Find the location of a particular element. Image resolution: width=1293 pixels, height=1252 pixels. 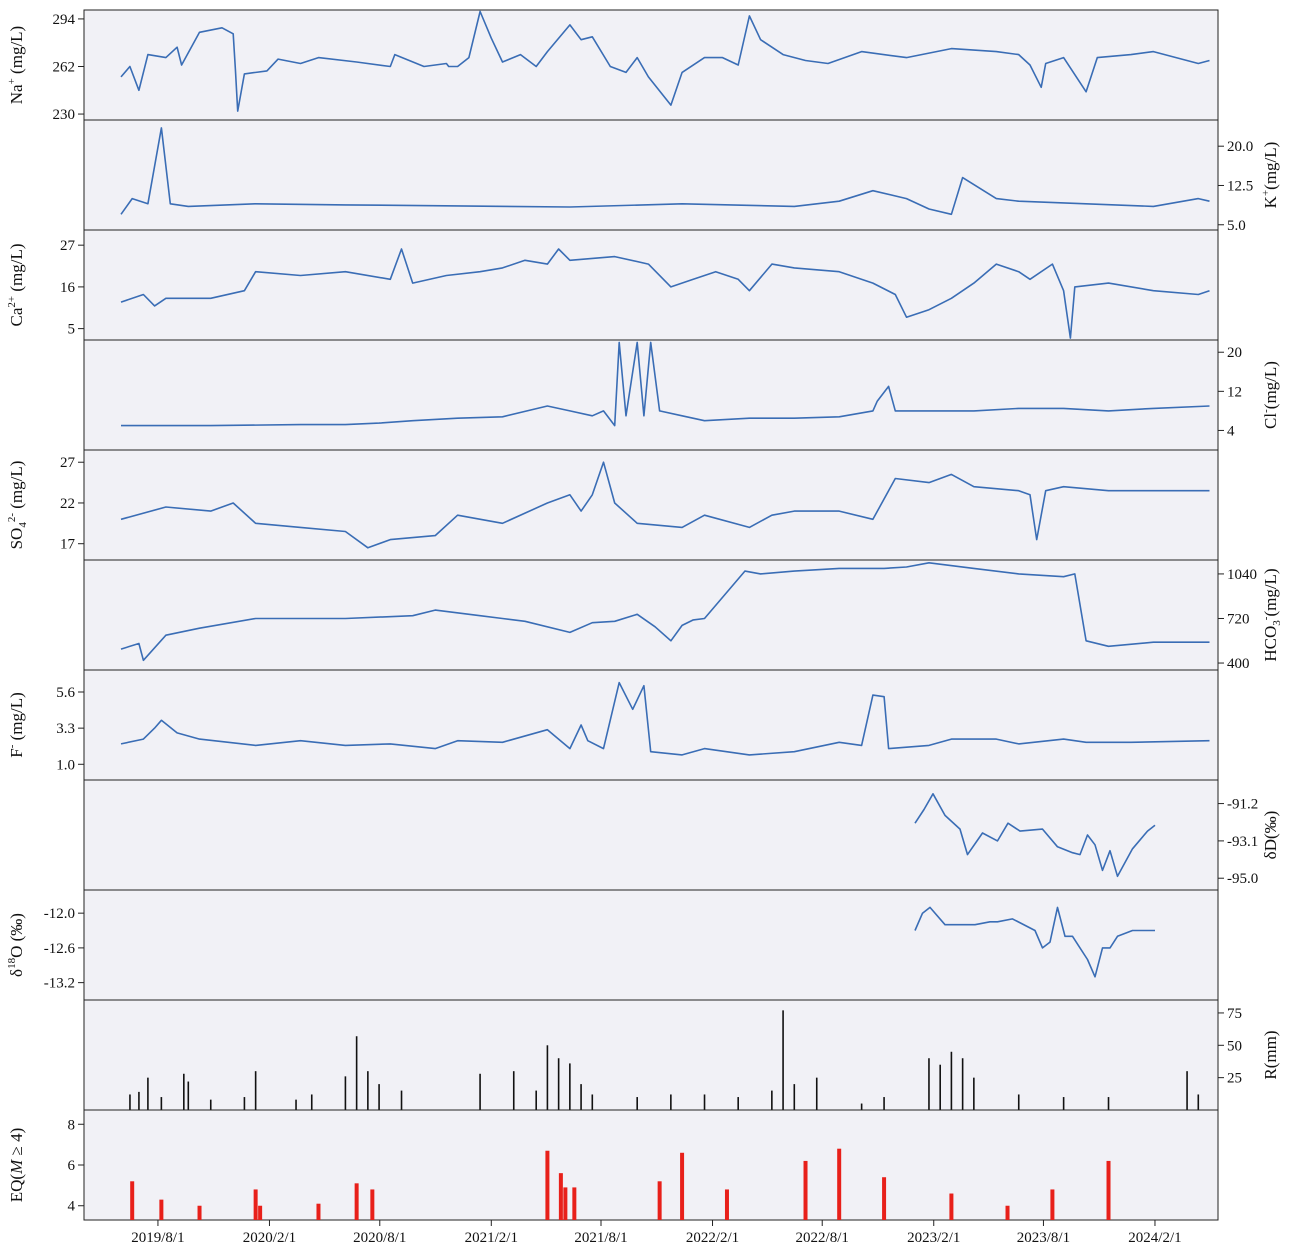

y-axis-title: Cl-(mg/L) is located at coordinates (1270, 395).